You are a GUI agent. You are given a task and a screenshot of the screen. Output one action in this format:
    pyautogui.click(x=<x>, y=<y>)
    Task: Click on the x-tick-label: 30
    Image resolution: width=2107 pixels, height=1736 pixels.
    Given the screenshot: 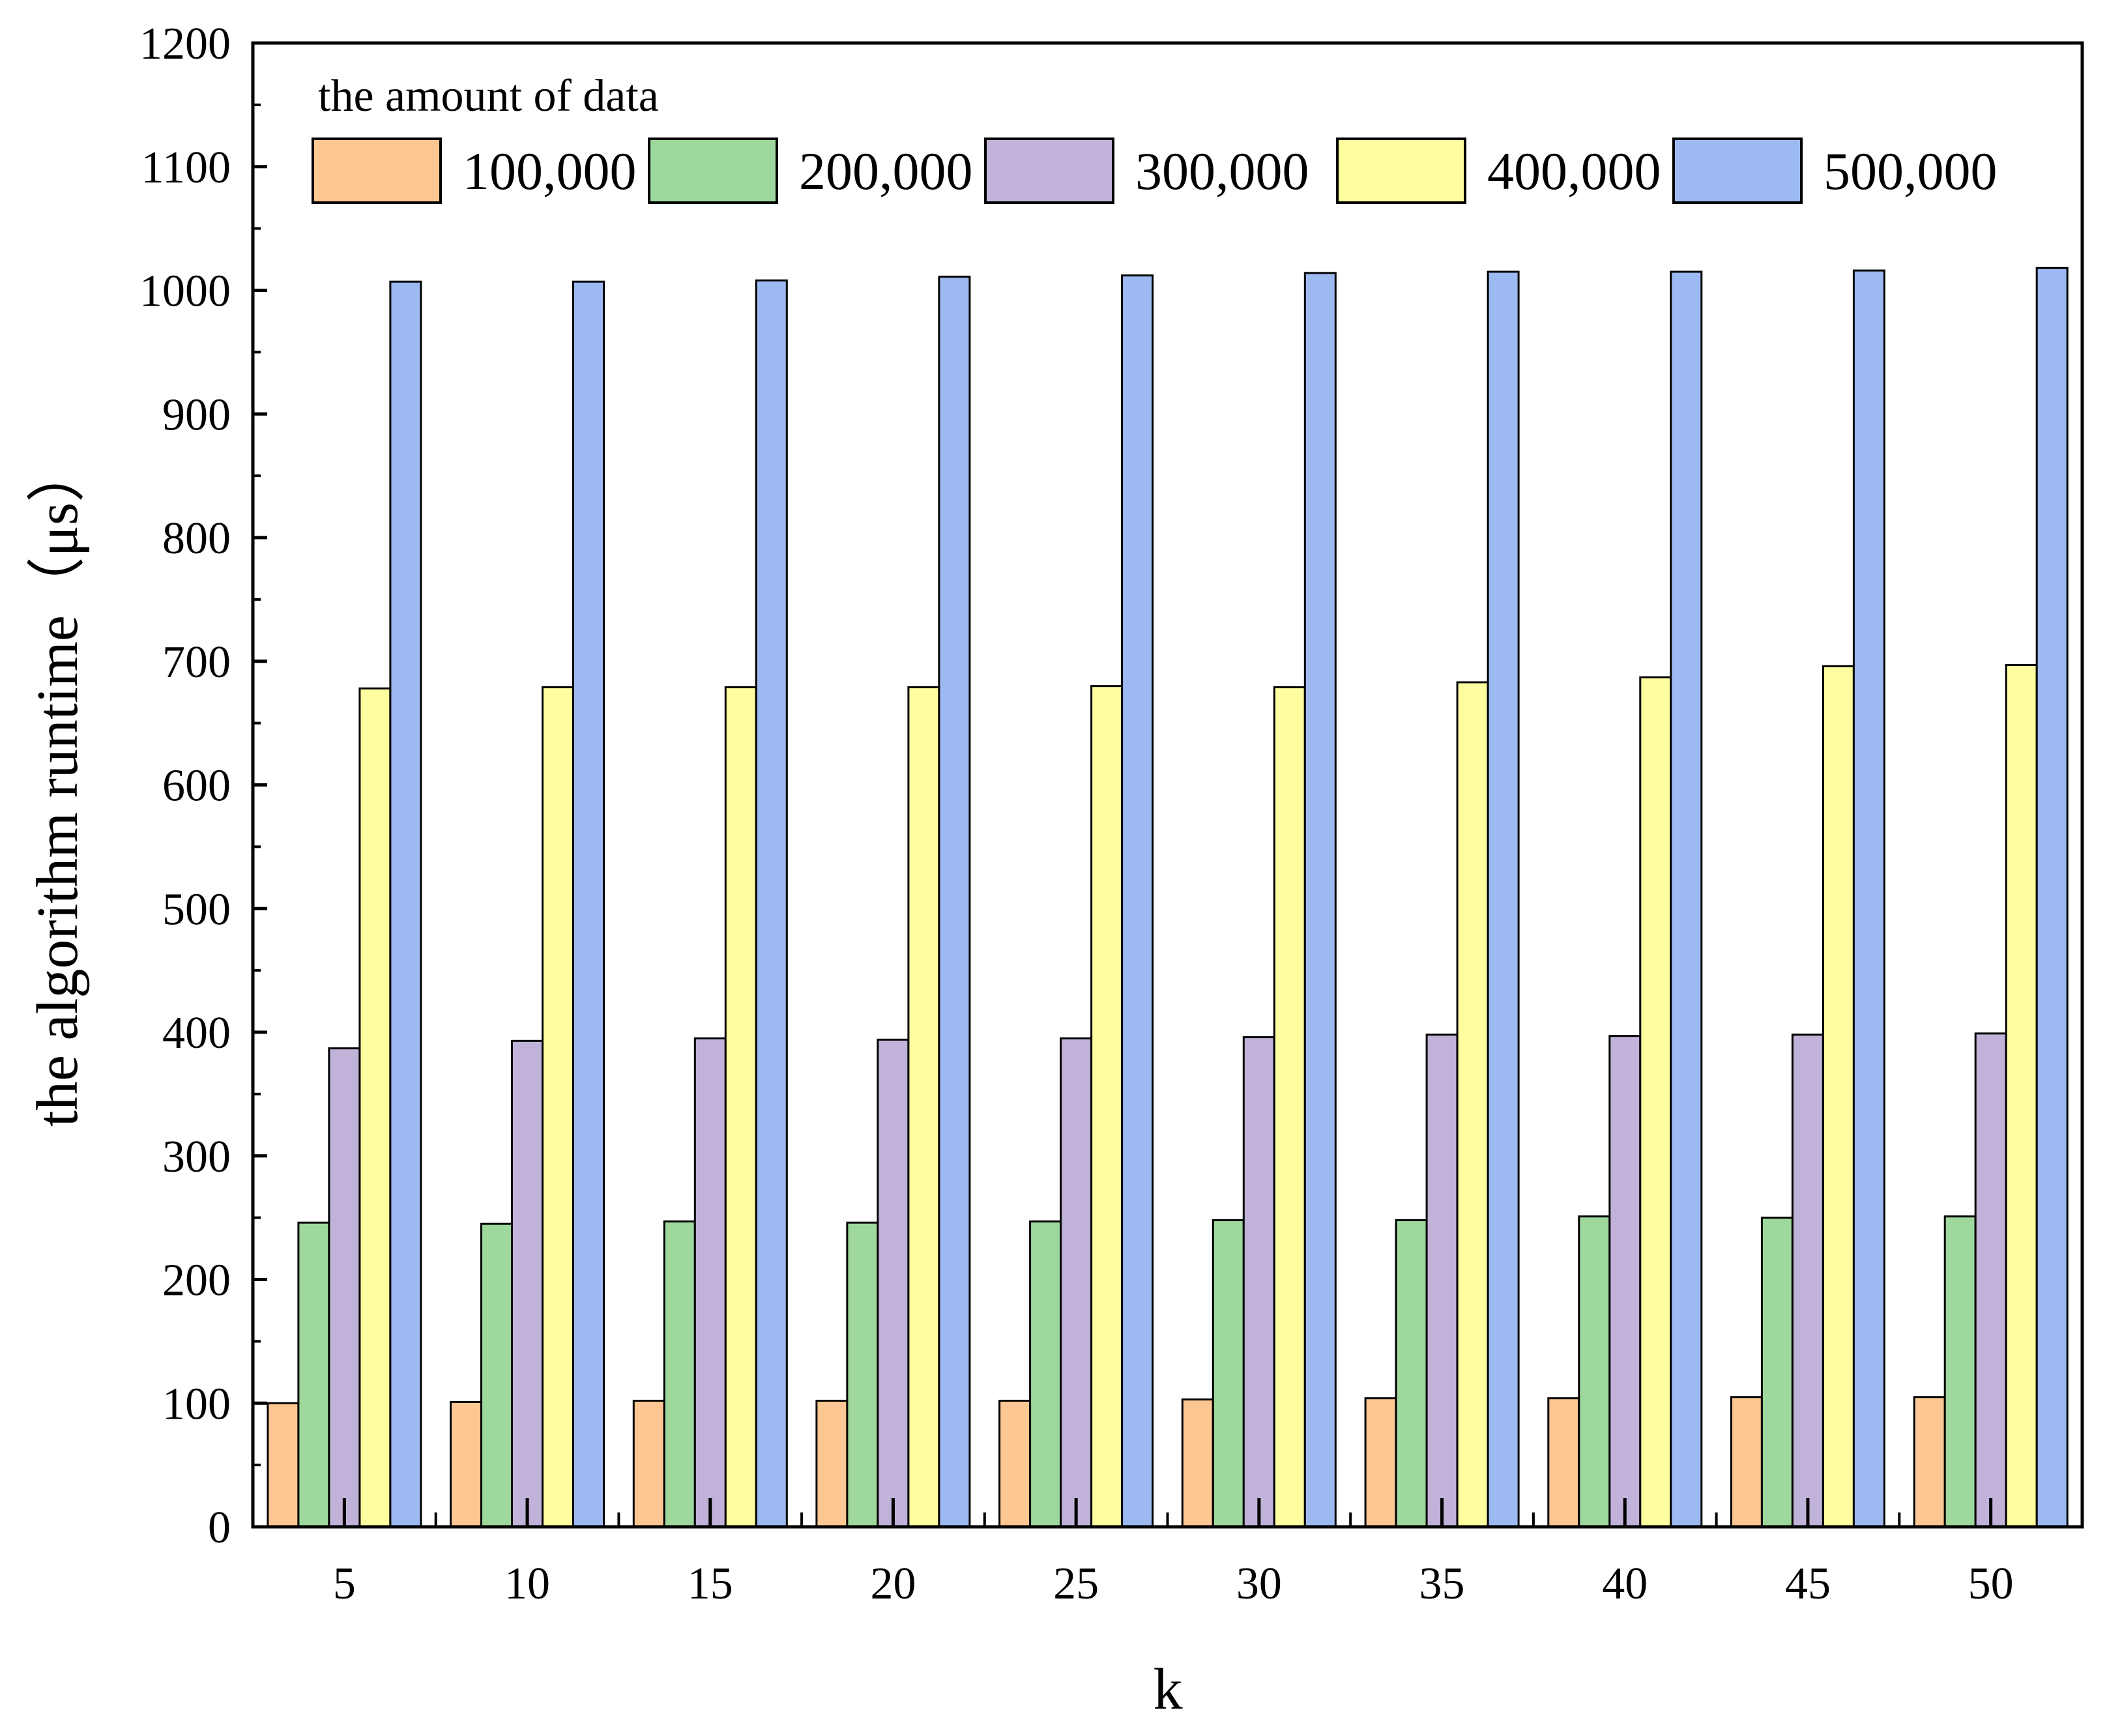 What is the action you would take?
    pyautogui.click(x=1259, y=1584)
    